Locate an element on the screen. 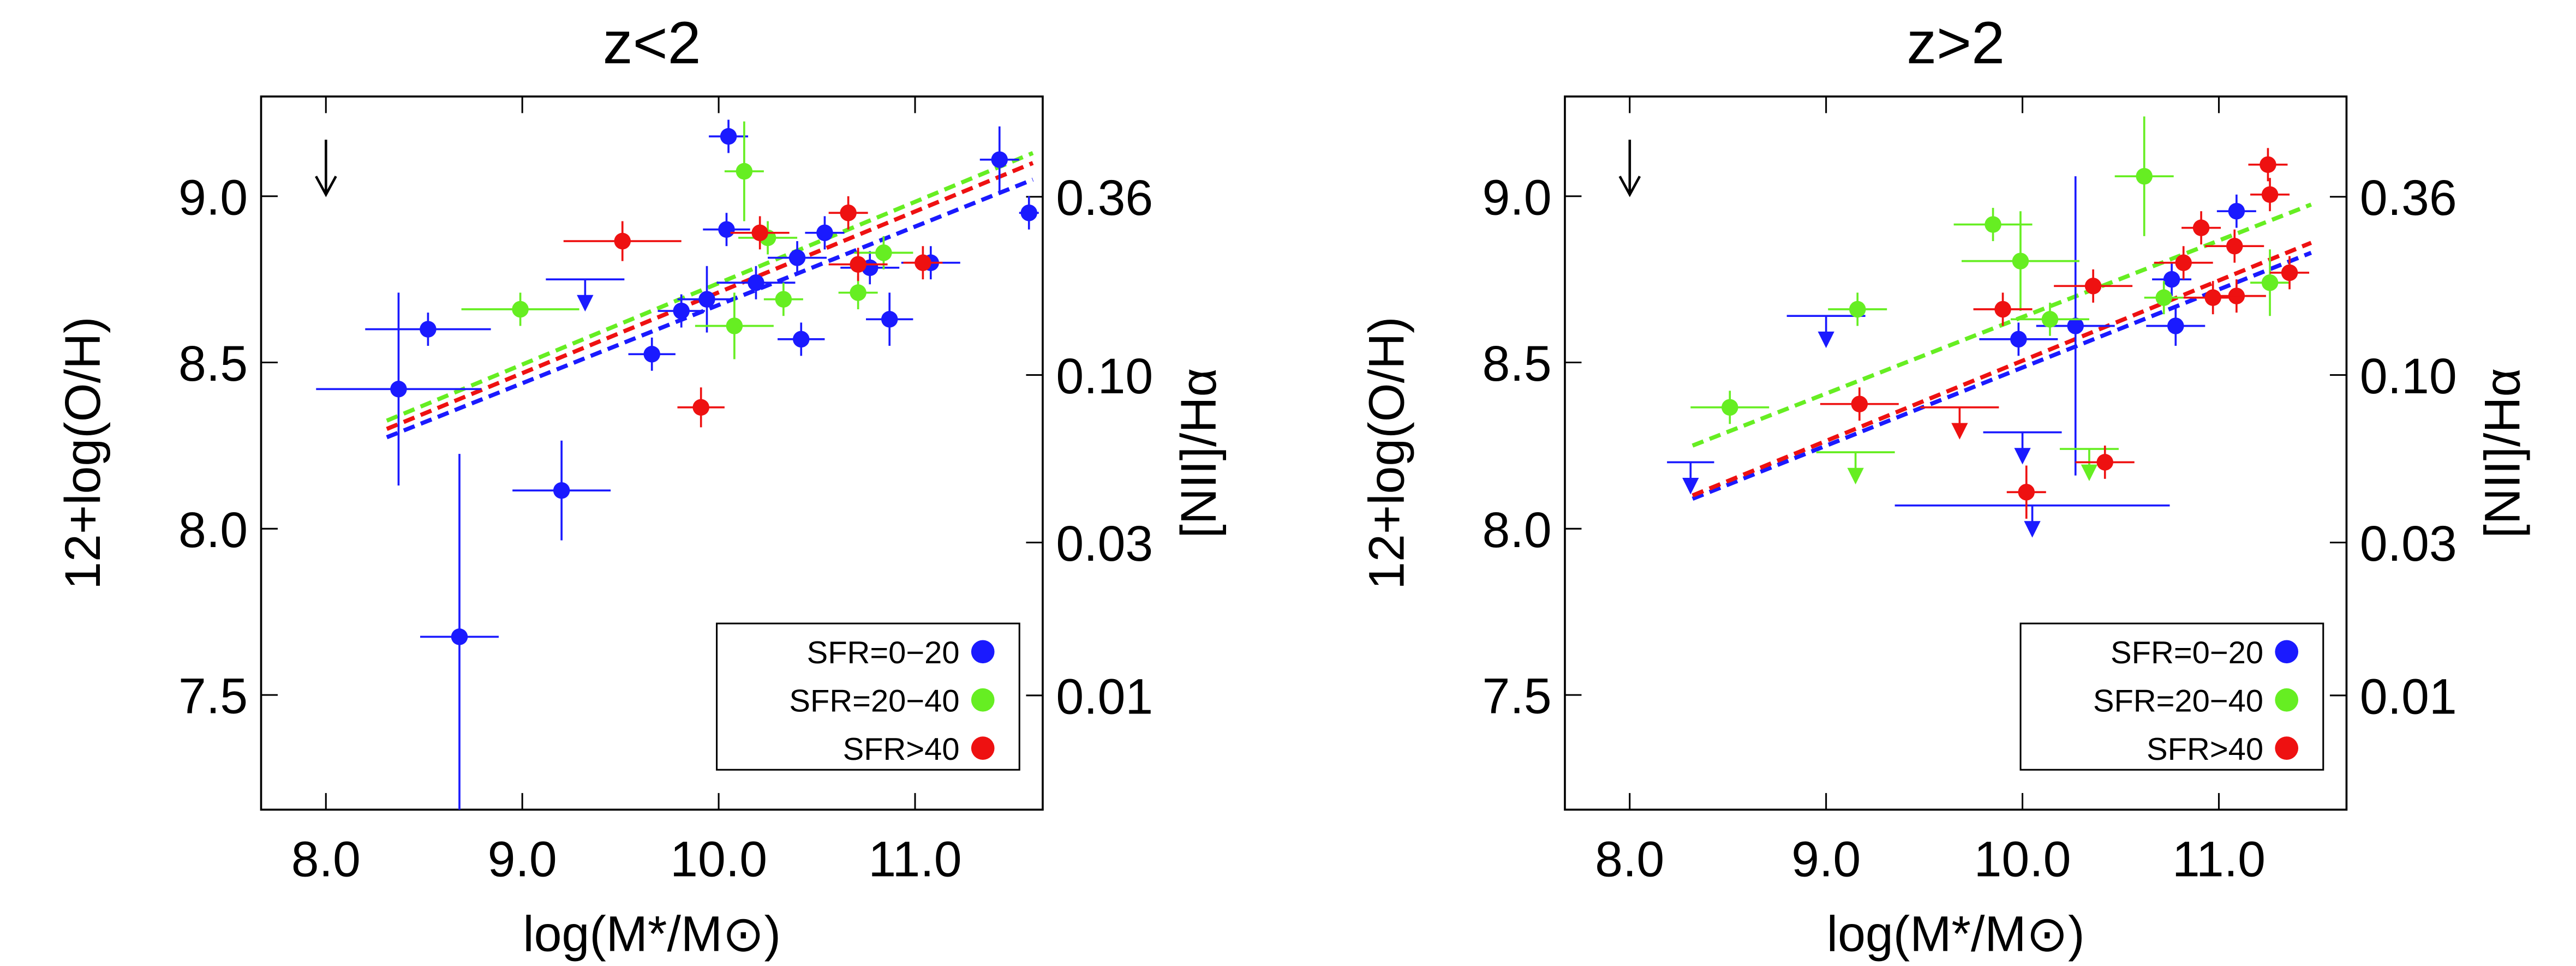  legend-label: SFR>40 is located at coordinates (2205, 749).